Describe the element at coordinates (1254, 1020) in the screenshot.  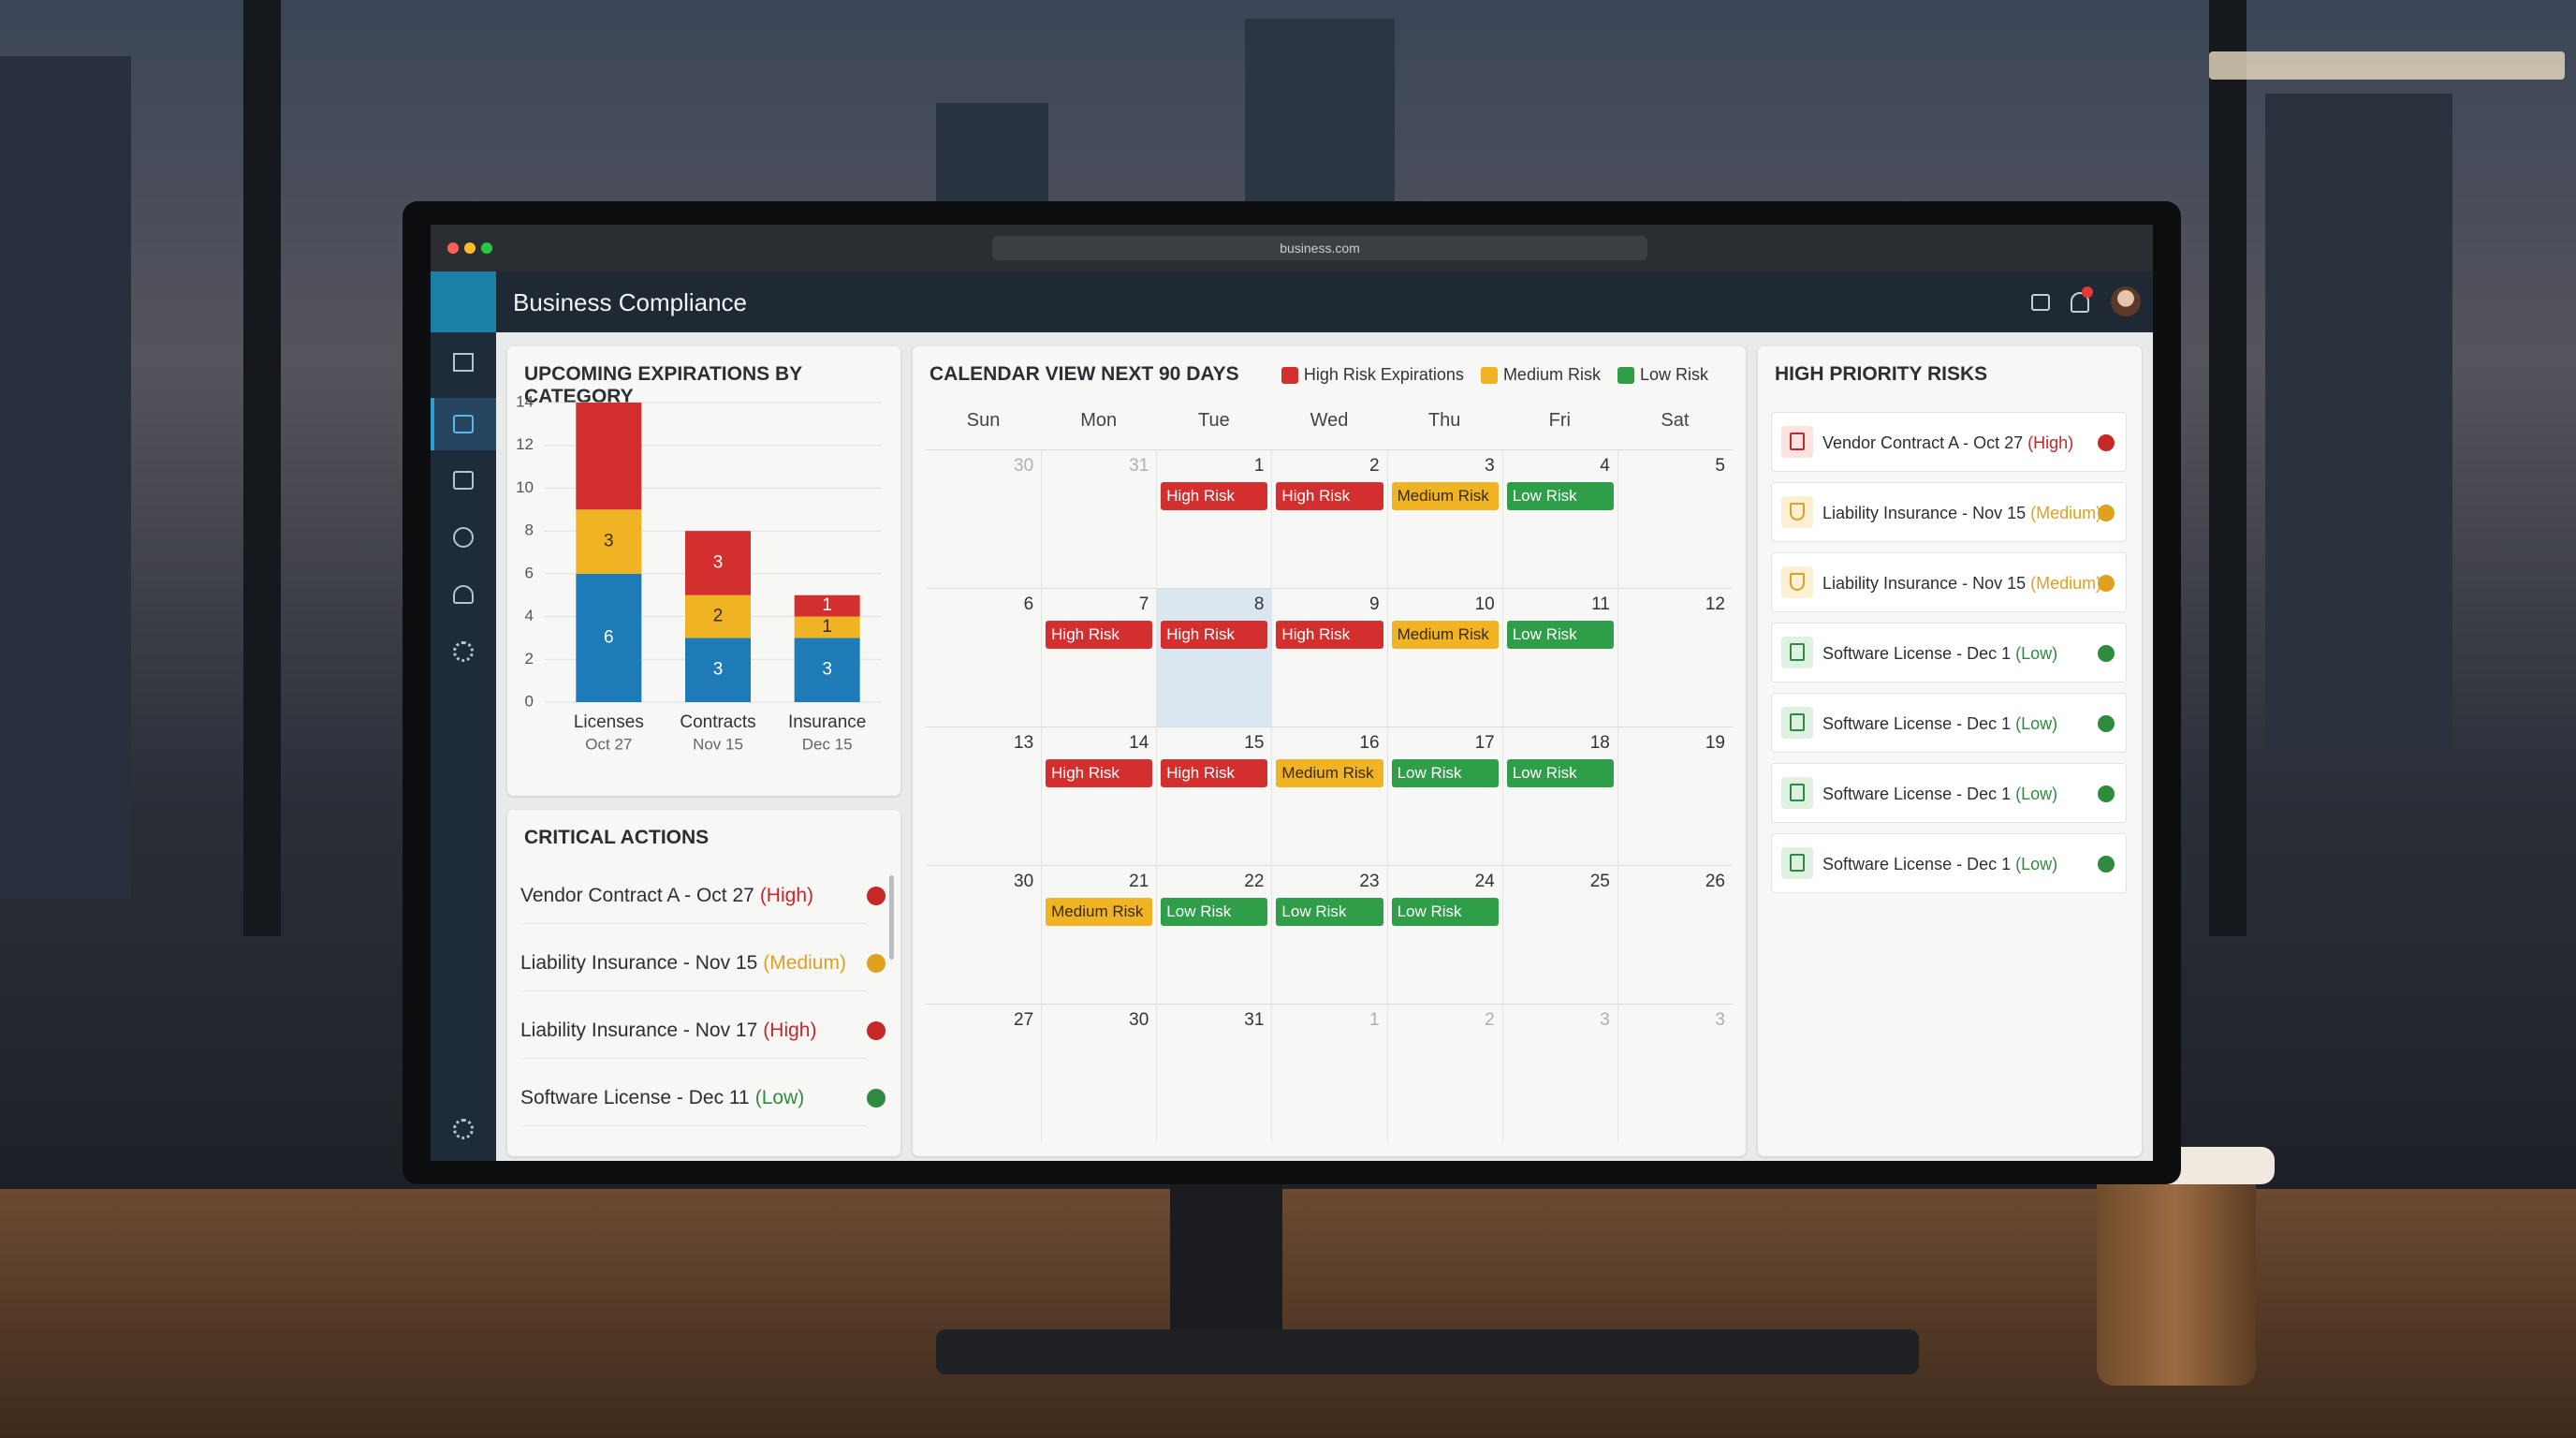
I see `day-number: 31` at that location.